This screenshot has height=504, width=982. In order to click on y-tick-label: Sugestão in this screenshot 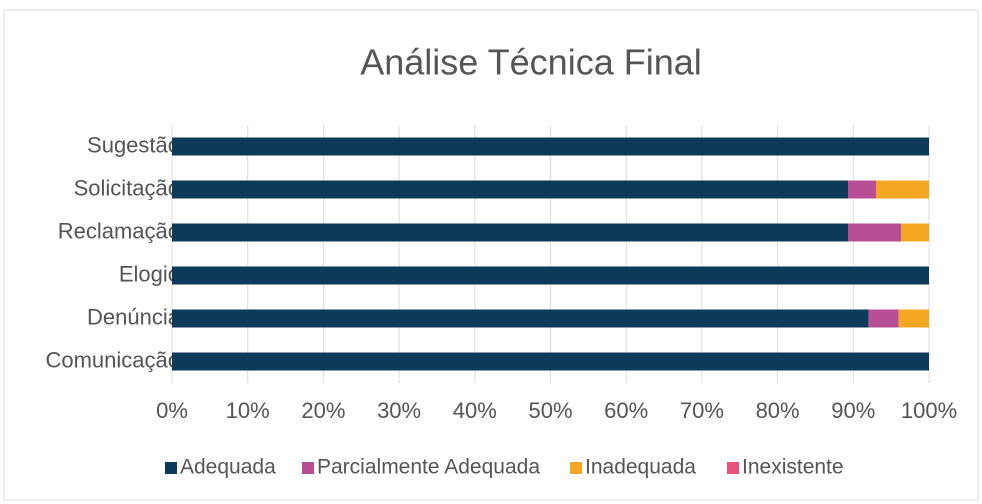, I will do `click(133, 144)`.